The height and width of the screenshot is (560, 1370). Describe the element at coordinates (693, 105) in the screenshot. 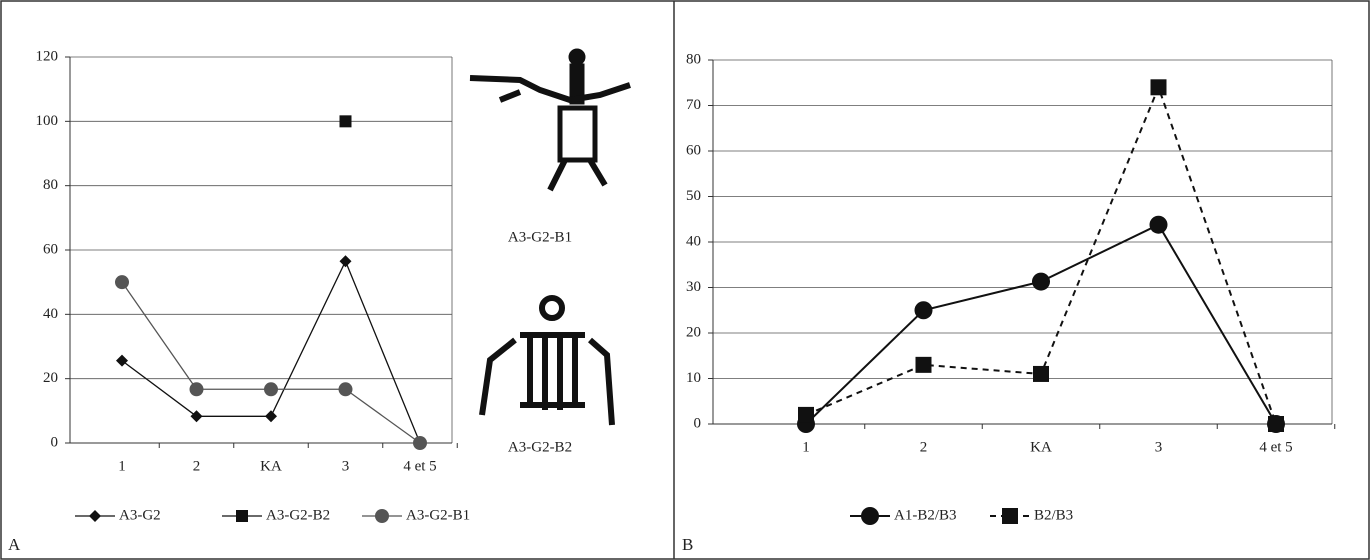

I see `y-tick-label: 70` at that location.